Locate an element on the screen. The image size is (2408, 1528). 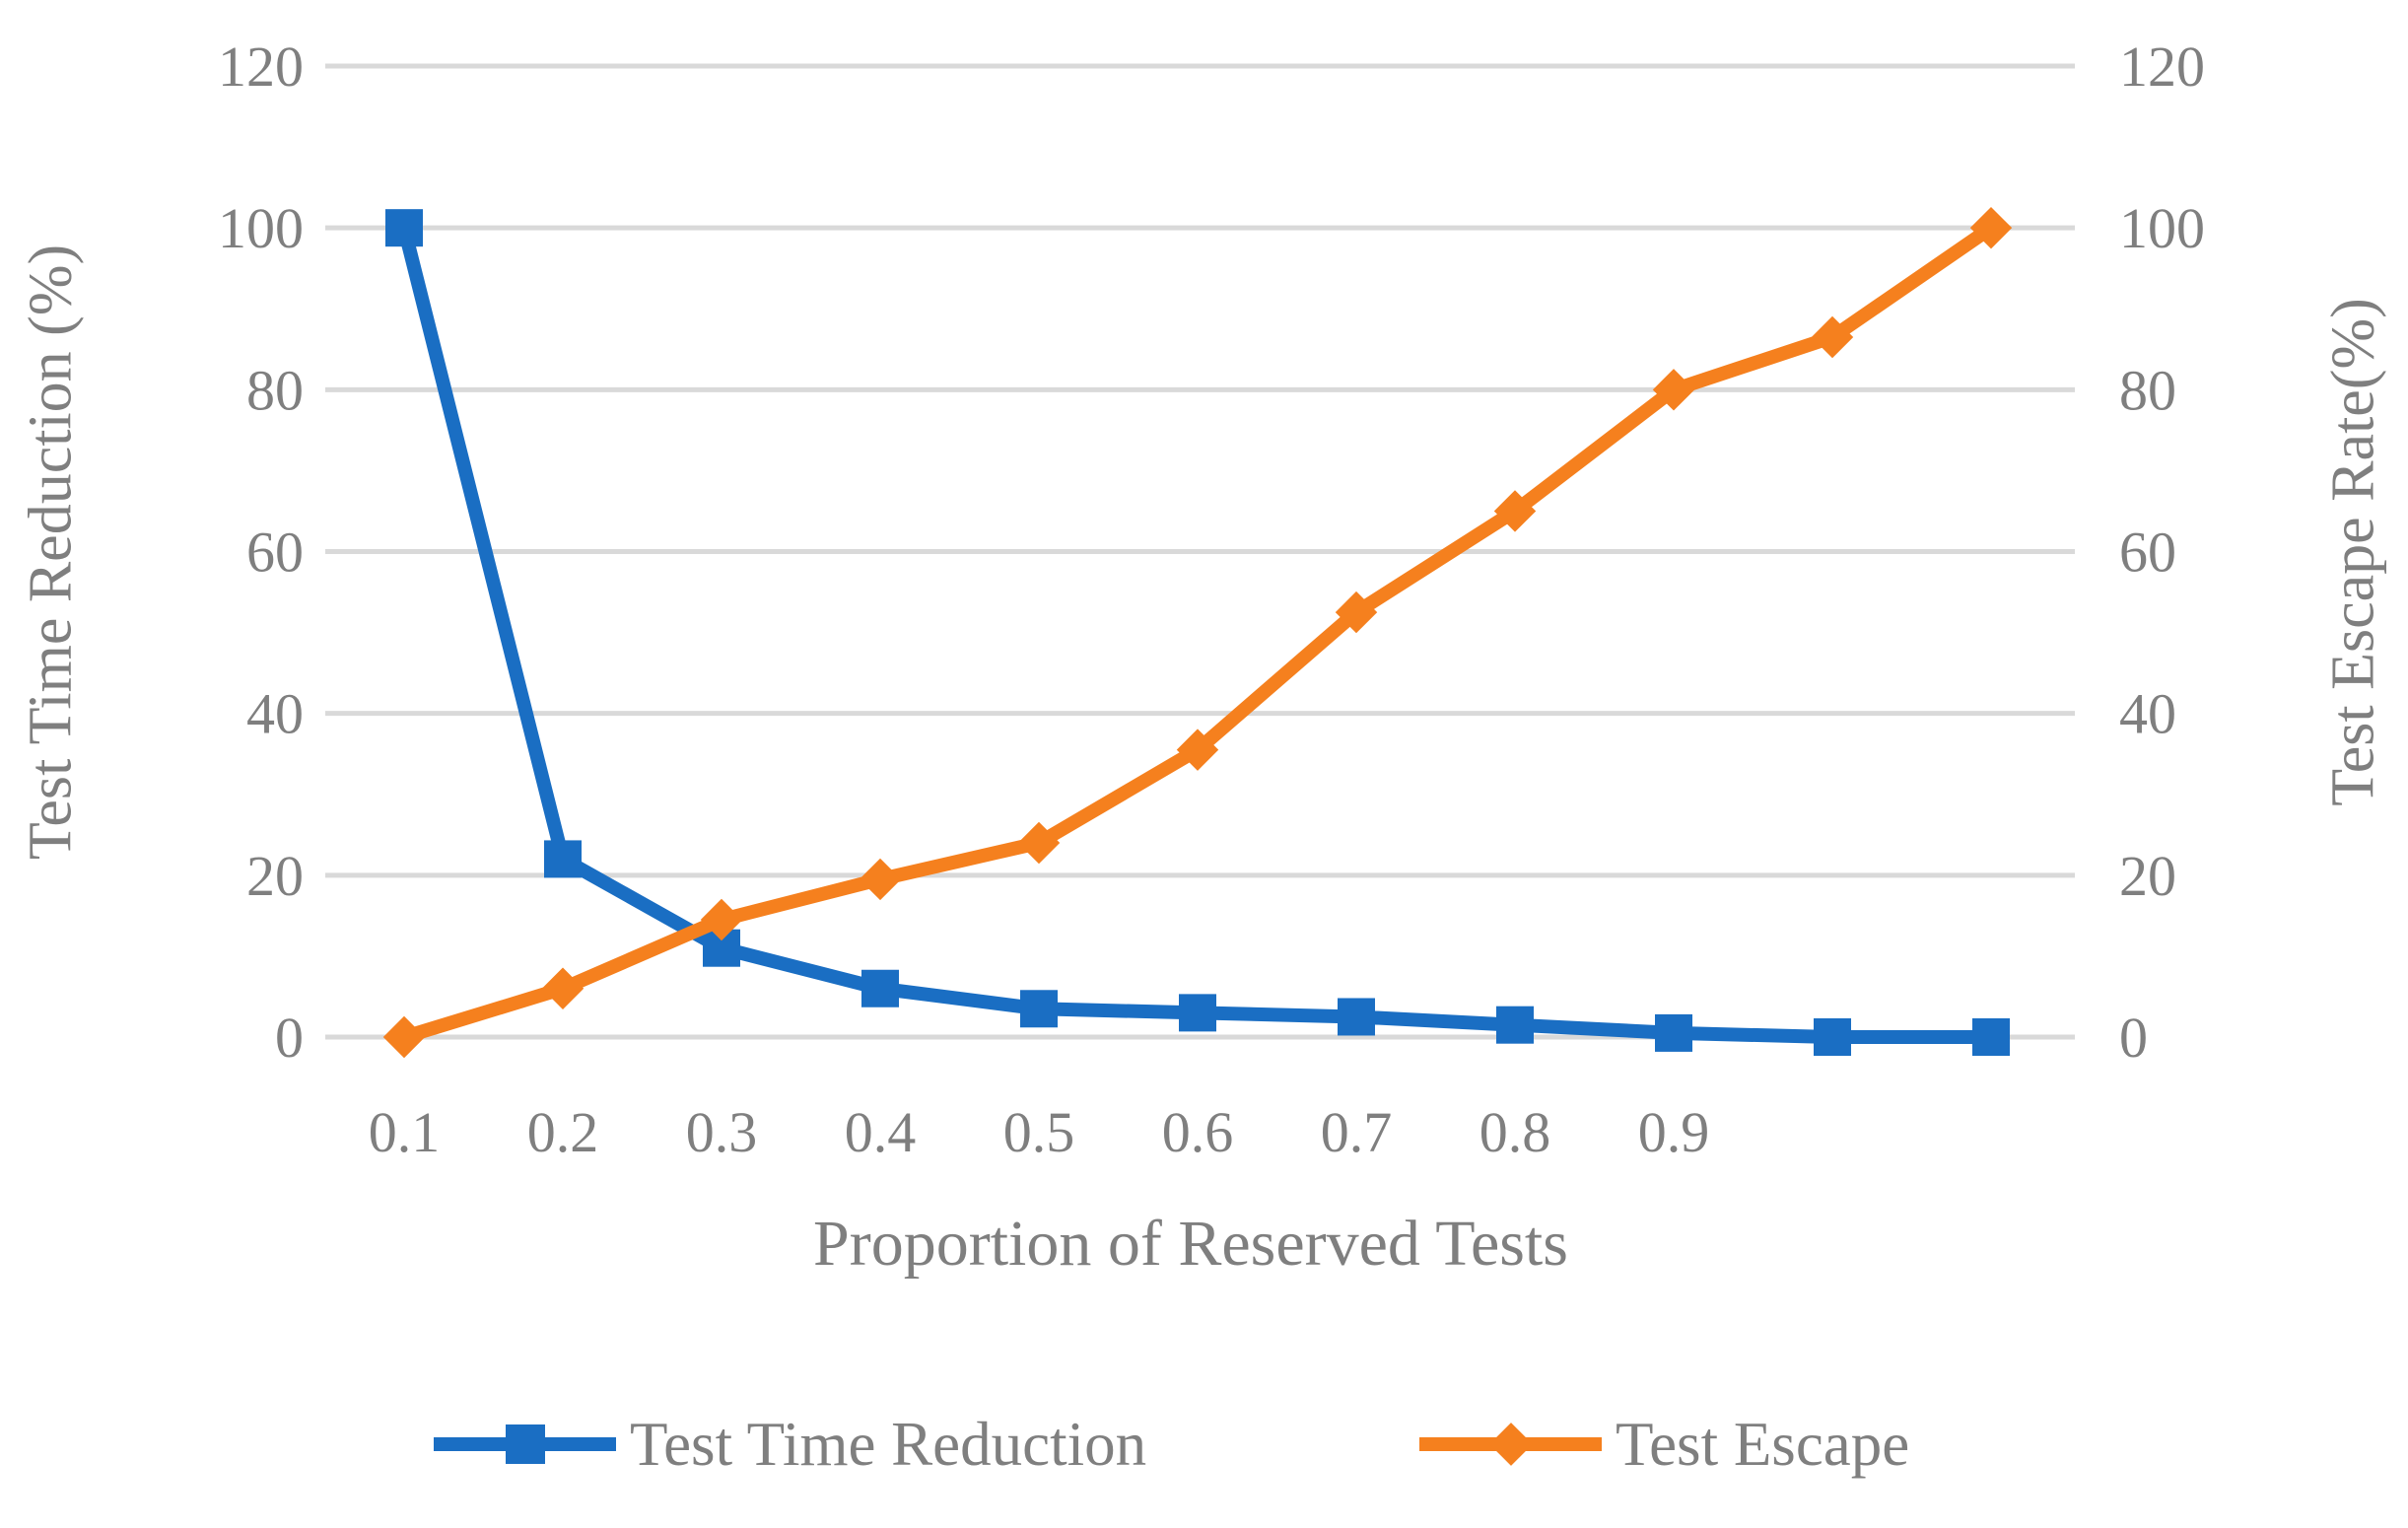
legend-swatch-orange-diamond-icon is located at coordinates (1510, 1445).